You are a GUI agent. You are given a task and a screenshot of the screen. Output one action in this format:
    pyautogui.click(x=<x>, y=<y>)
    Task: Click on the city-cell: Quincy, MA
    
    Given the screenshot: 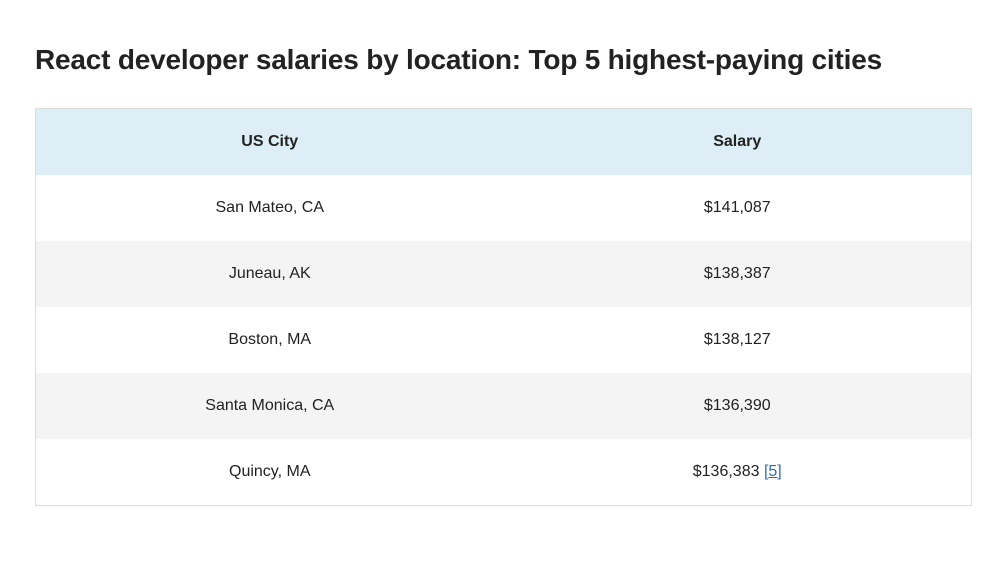 What is the action you would take?
    pyautogui.click(x=270, y=471)
    